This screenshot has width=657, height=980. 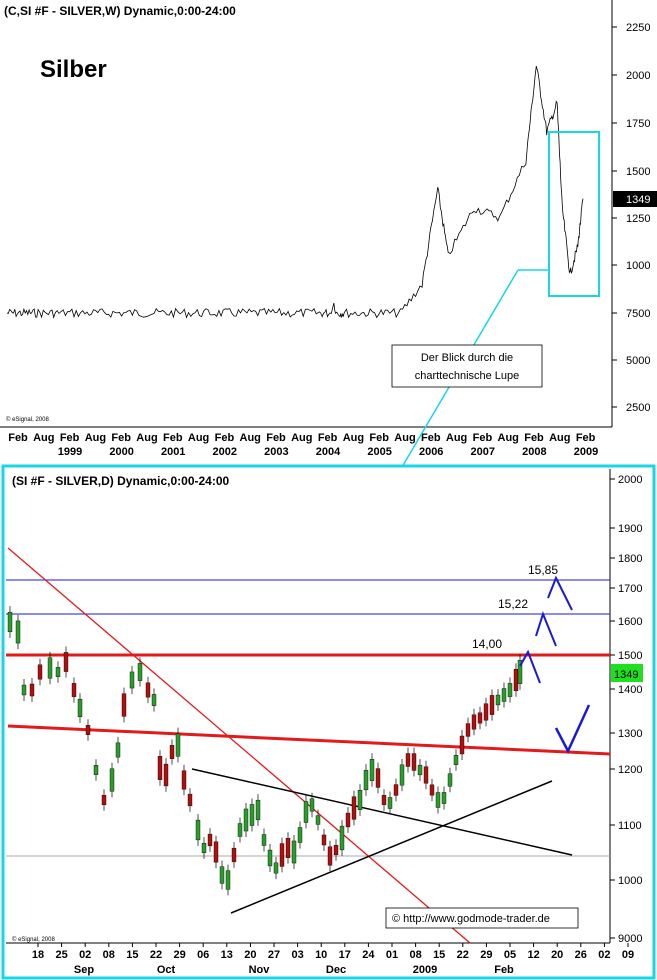 What do you see at coordinates (638, 408) in the screenshot?
I see `weekly-y-tick: 2500` at bounding box center [638, 408].